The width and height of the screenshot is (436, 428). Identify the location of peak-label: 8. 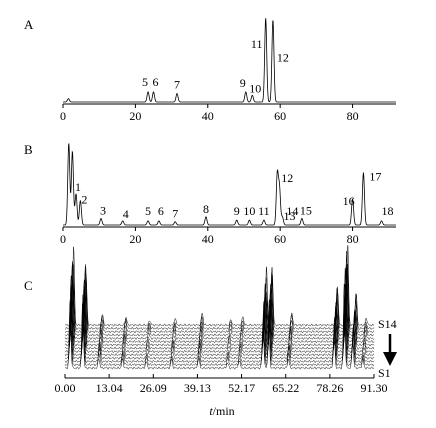
(206, 209).